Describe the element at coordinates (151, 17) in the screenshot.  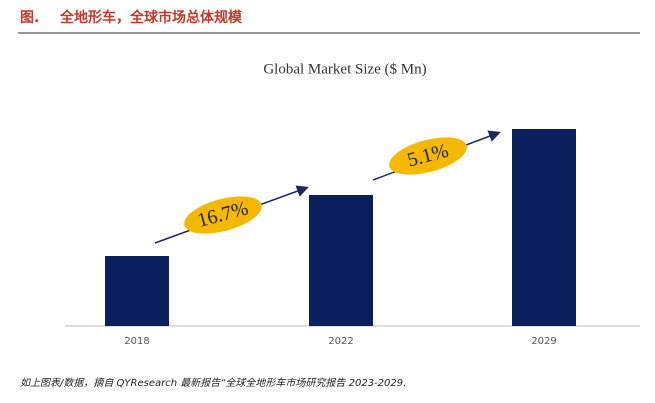
I see `figure-title: 全地形车，全球市场总体规模` at that location.